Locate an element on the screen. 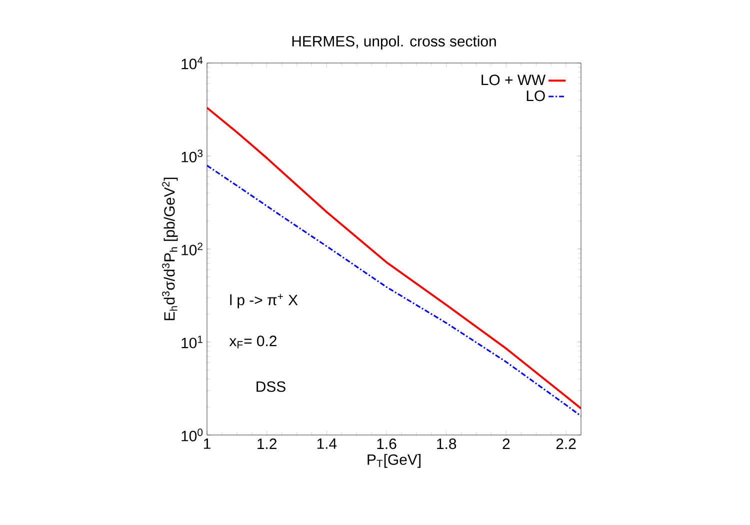 The image size is (750, 525). annotation: x$_{F}$= 0.2 is located at coordinates (252, 342).